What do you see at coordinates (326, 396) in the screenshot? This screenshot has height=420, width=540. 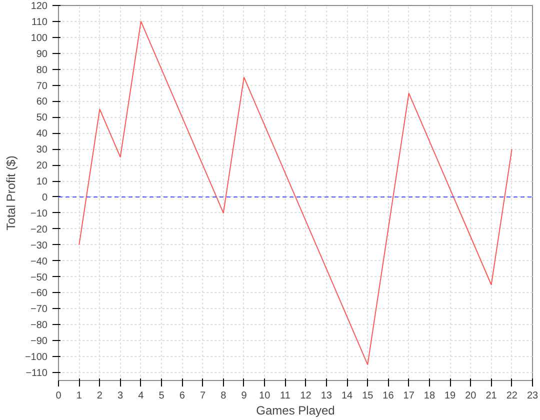 I see `x-tick-label: 13` at bounding box center [326, 396].